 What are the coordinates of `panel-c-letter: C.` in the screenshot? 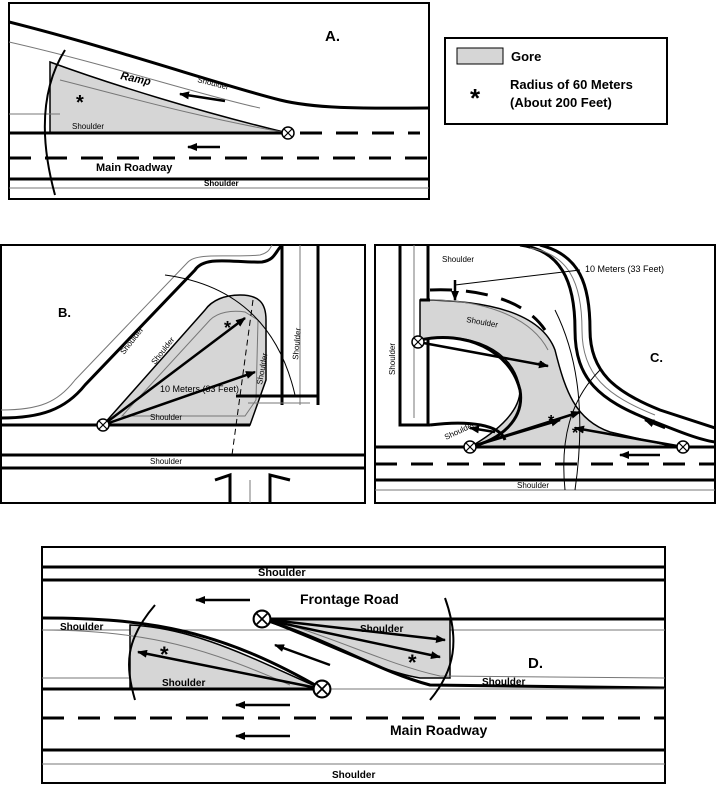 It's located at (656, 357).